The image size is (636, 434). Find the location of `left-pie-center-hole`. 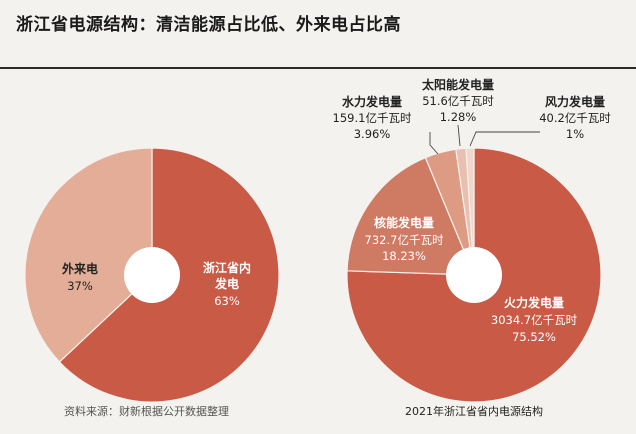

left-pie-center-hole is located at coordinates (152, 275).